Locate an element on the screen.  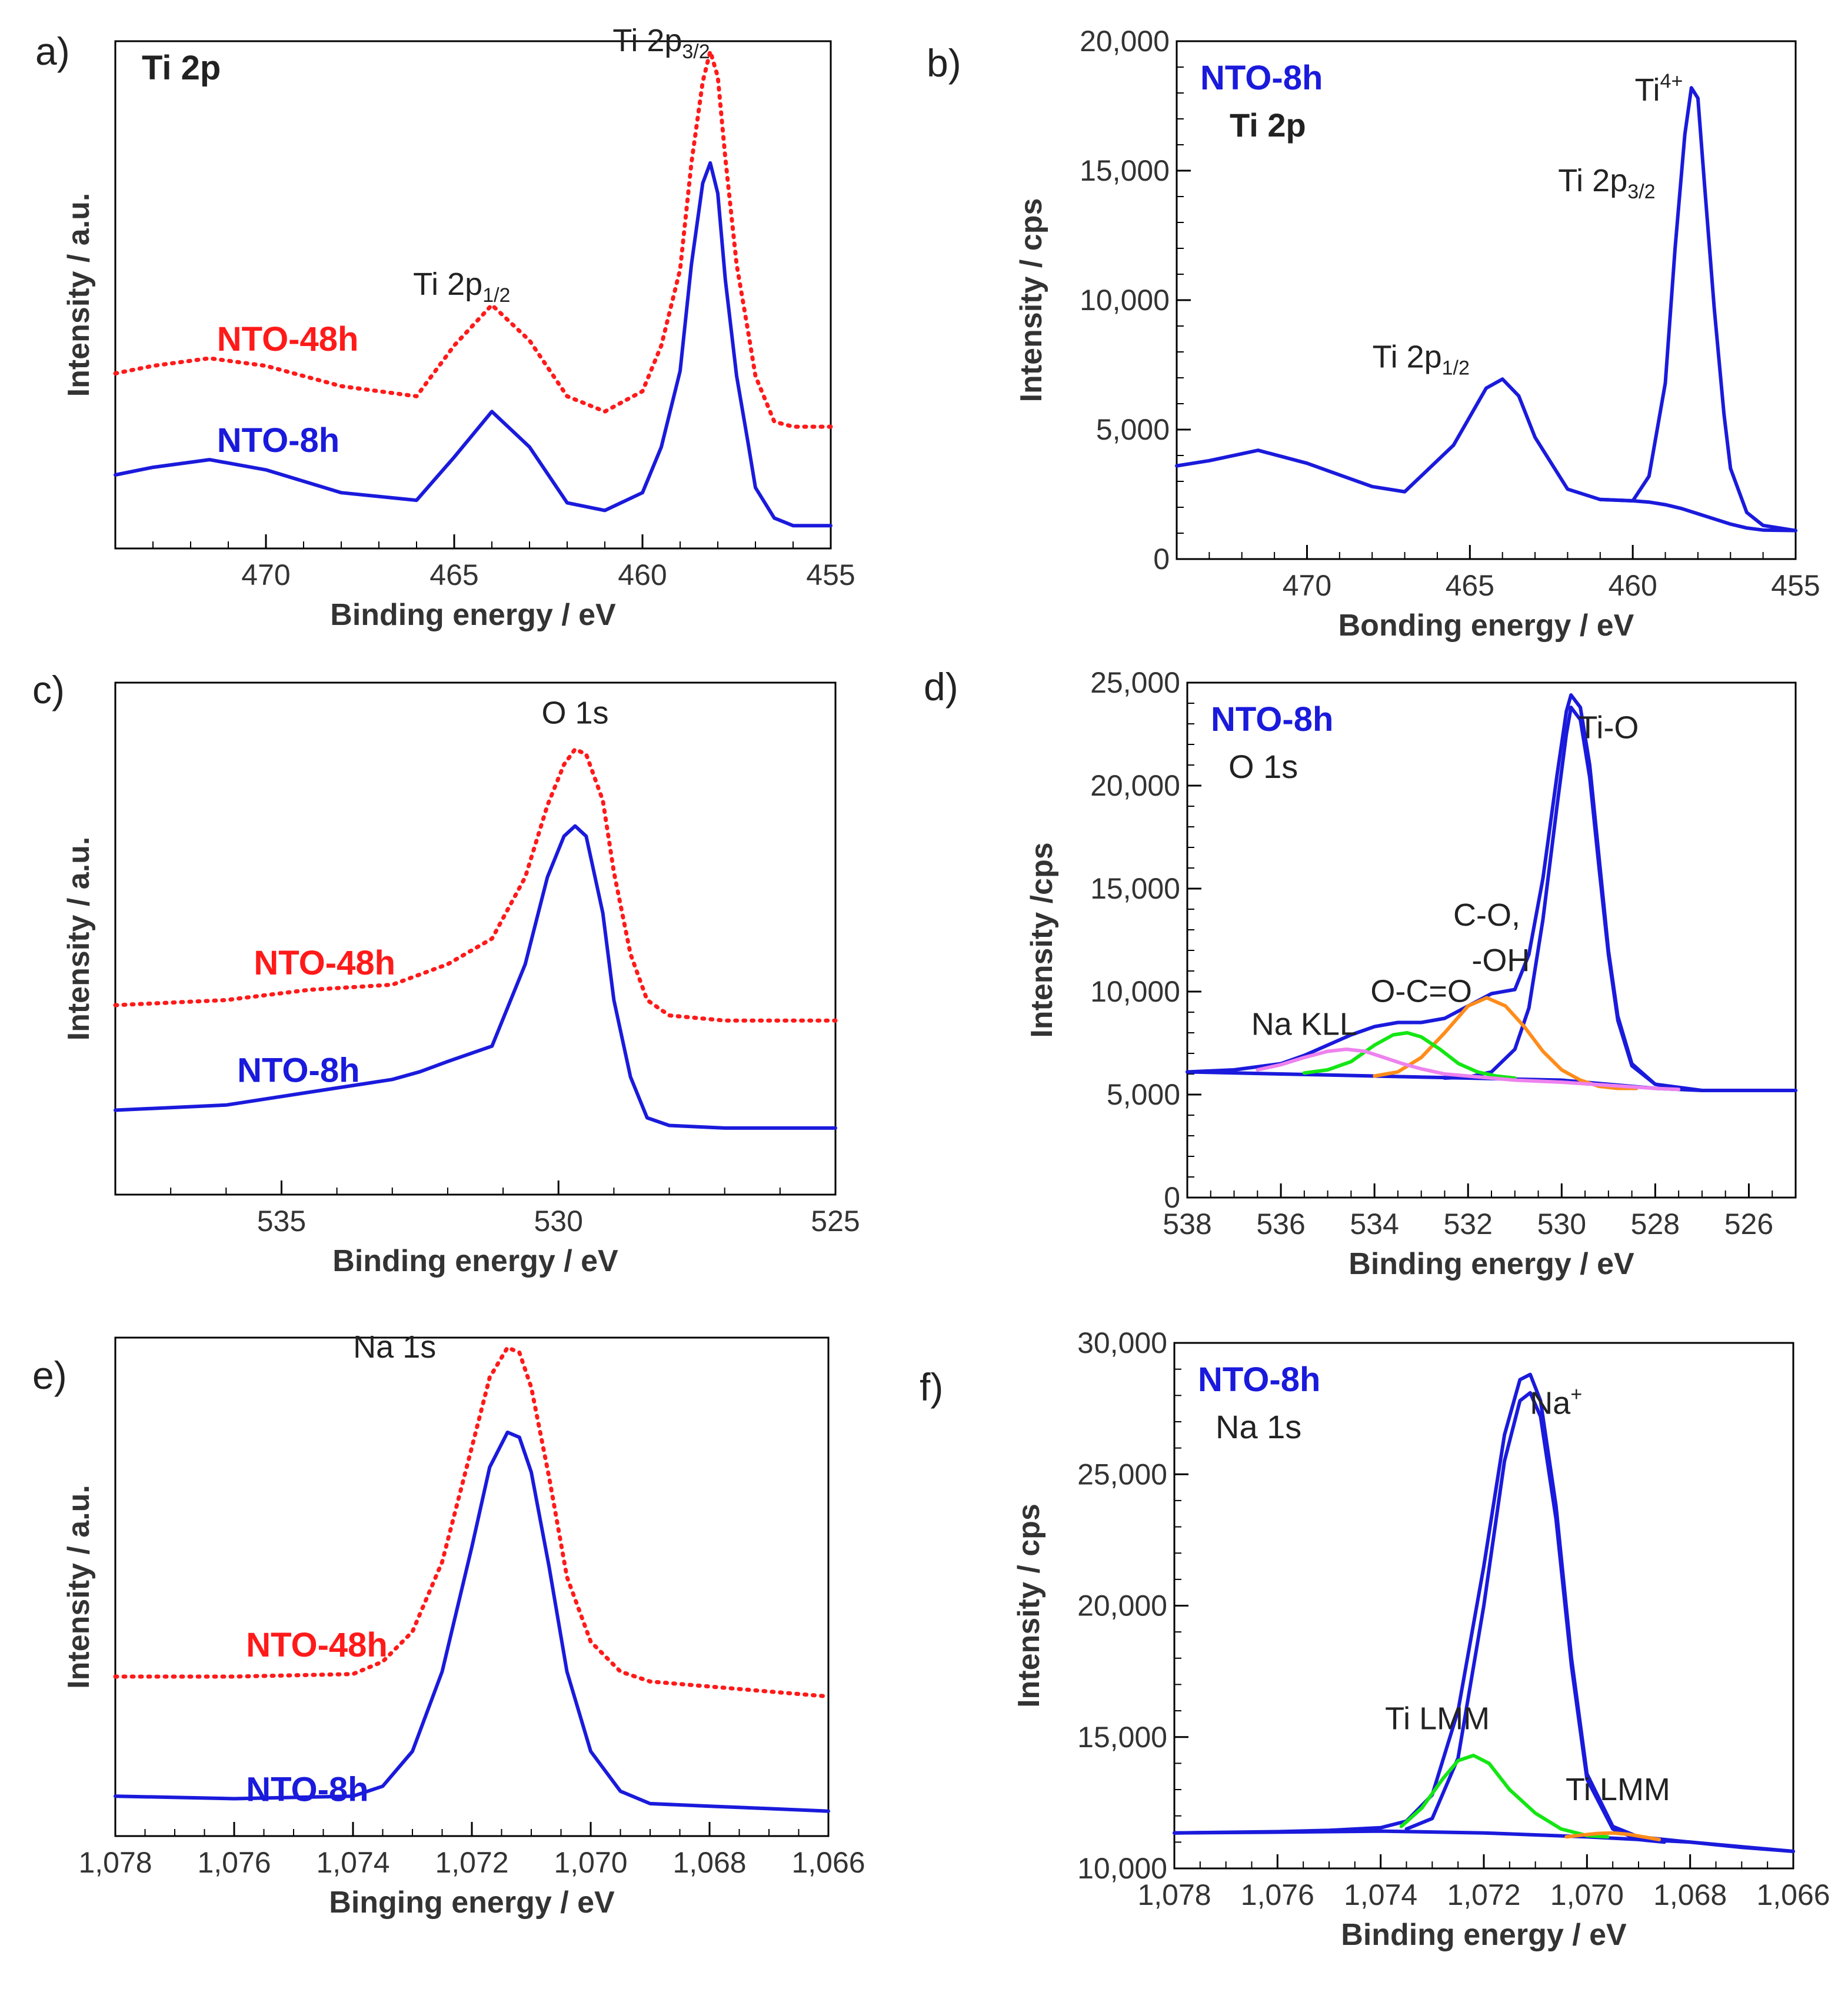
series-o-c-o is located at coordinates (1409, 1055).